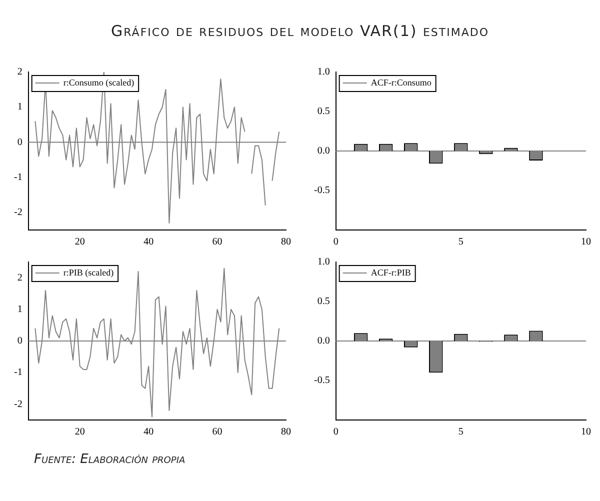 This screenshot has height=501, width=600. Describe the element at coordinates (401, 82) in the screenshot. I see `legend-label: ACF-r:Consumo` at that location.